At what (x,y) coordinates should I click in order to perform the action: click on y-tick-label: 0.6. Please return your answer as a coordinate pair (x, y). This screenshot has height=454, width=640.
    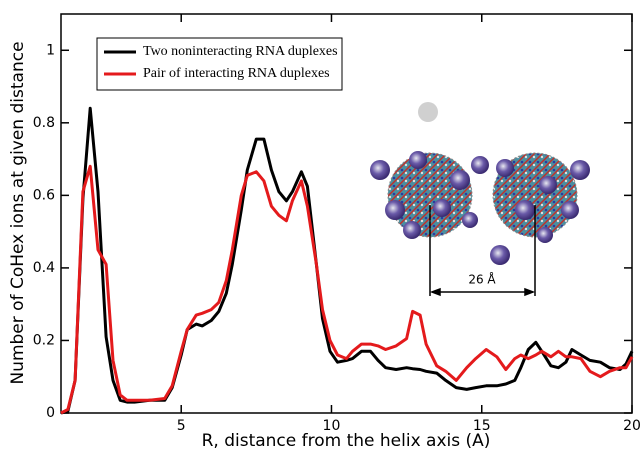
    Looking at the image, I should click on (44, 195).